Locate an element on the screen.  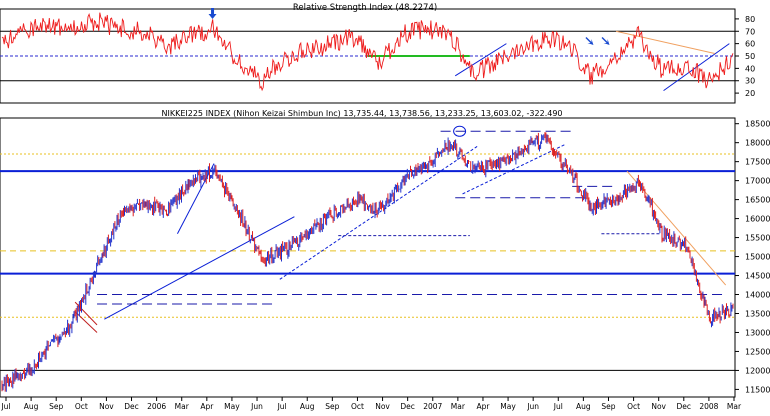
rsi-tick-label: 20 is located at coordinates (750, 93).